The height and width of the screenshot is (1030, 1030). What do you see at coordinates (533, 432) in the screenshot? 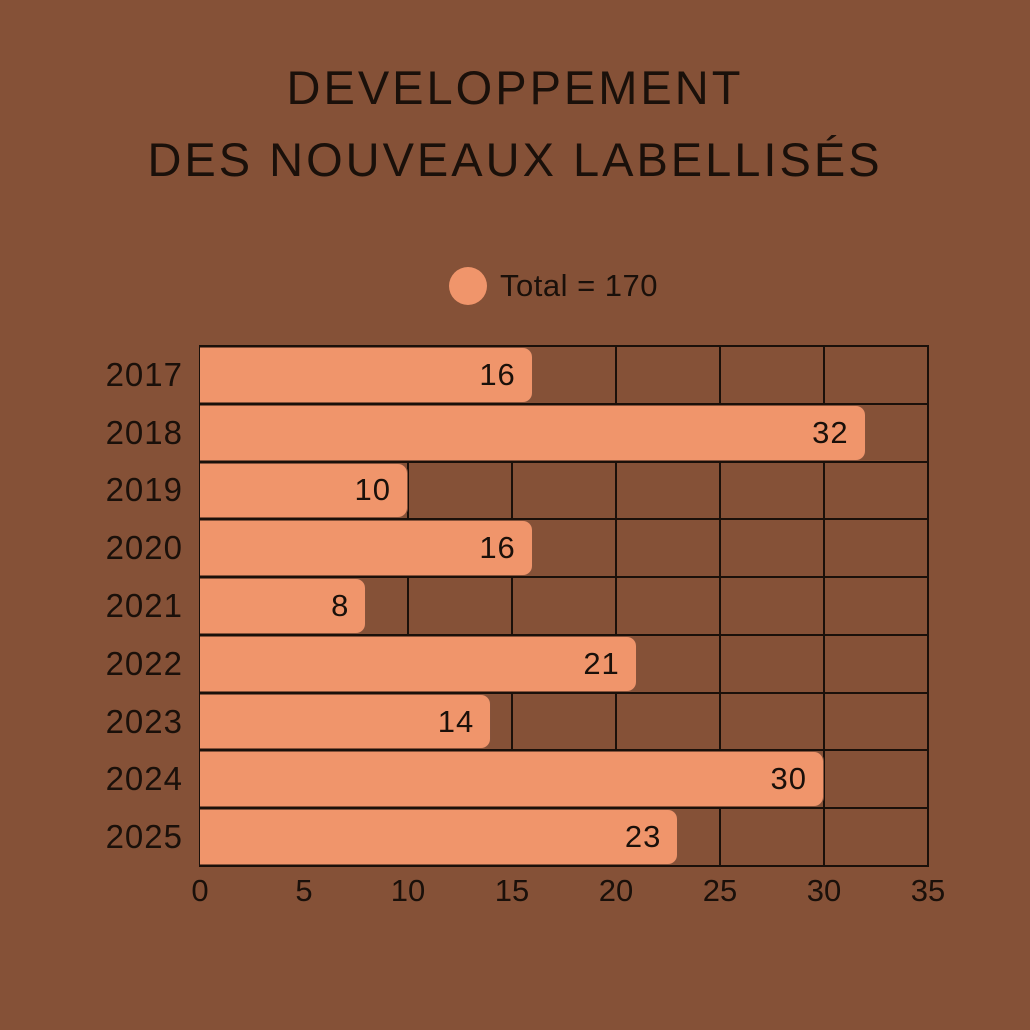
I see `bar-2018: 32` at bounding box center [533, 432].